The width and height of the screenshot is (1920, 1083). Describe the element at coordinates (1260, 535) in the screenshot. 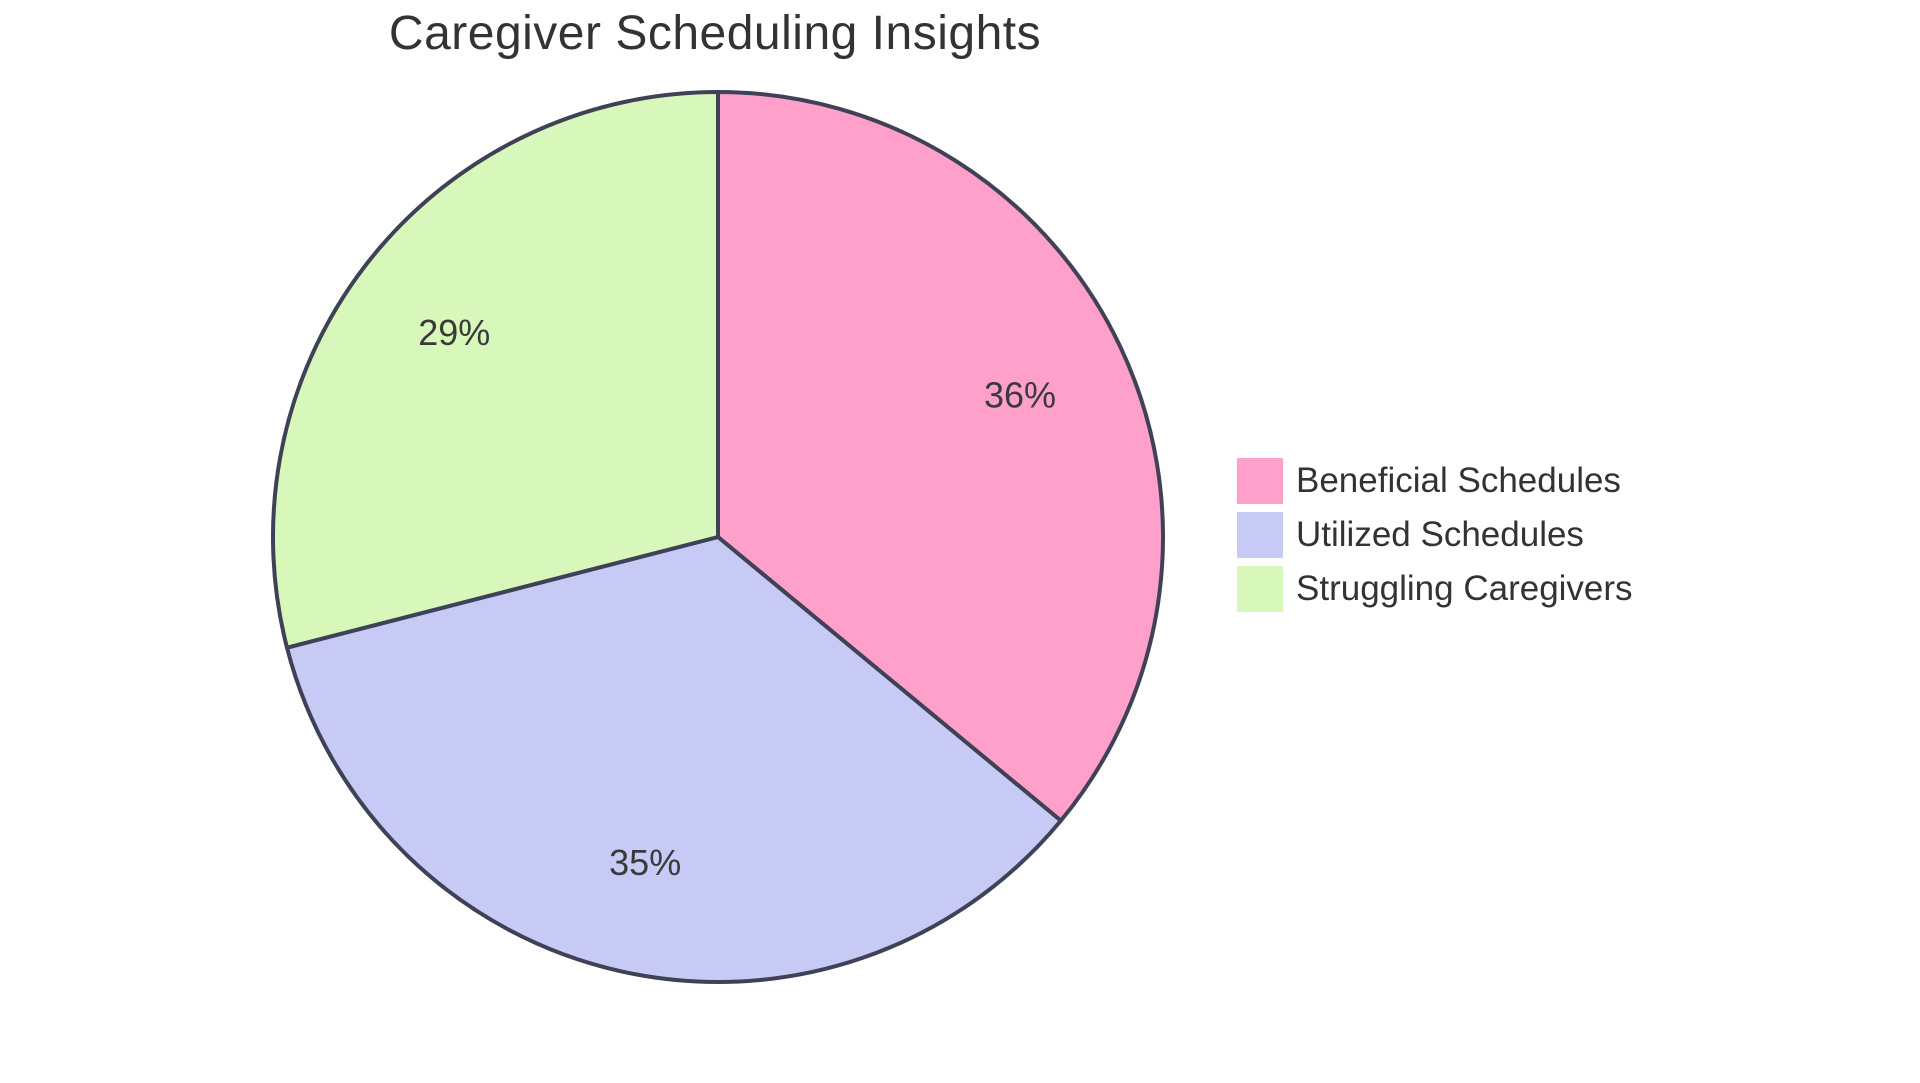

I see `legend-swatch-utilized-schedules` at that location.